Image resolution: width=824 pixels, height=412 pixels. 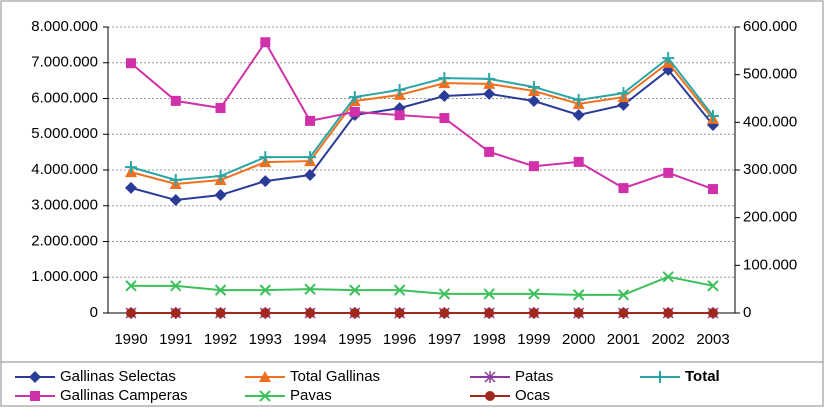 I want to click on x-tick-label: 1990, so click(x=130, y=339).